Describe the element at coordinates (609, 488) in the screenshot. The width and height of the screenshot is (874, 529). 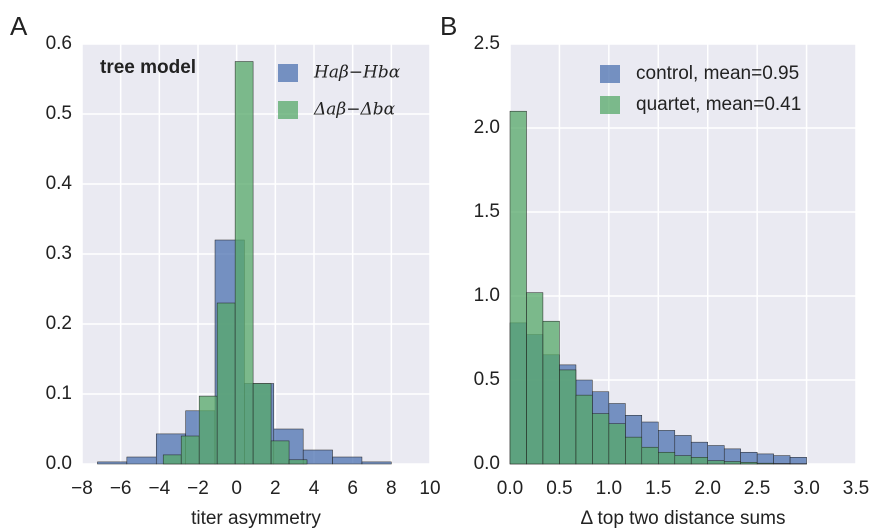
I see `x-tick-label: 1.0` at that location.